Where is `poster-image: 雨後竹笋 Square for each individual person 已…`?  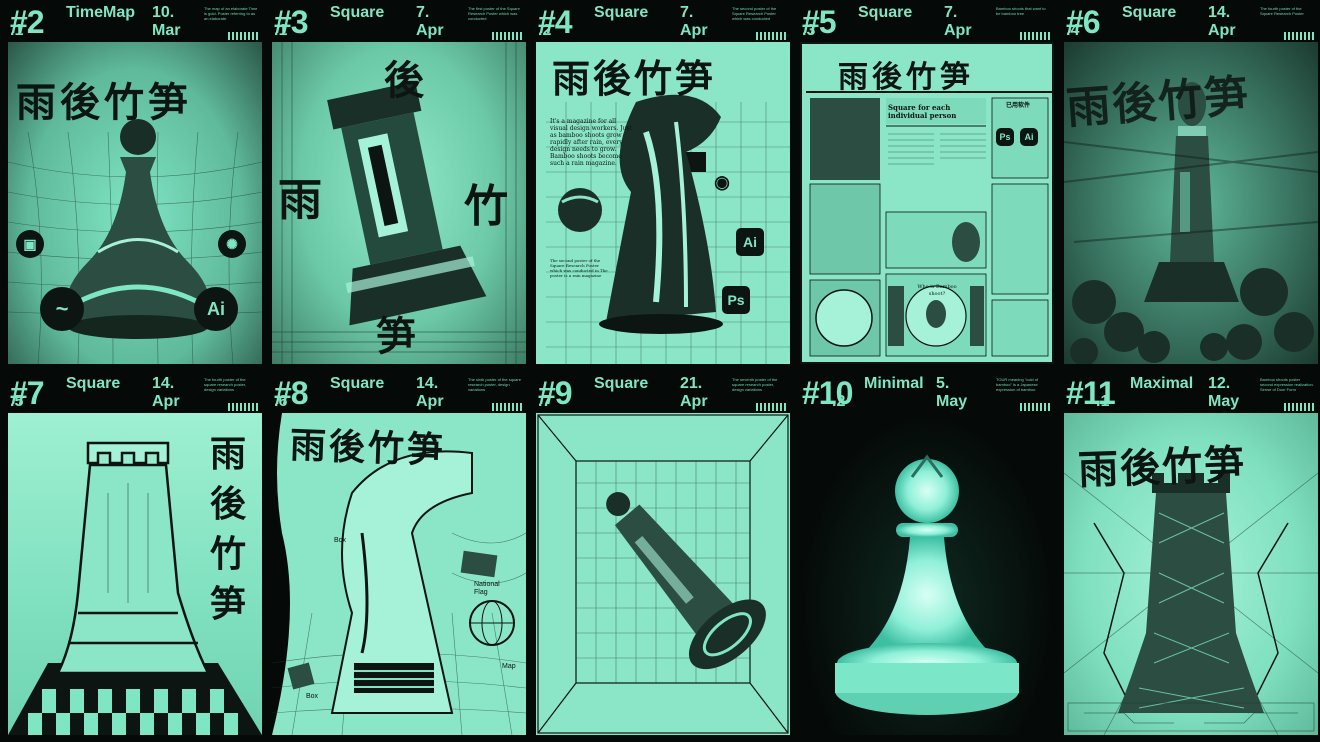 poster-image: 雨後竹笋 Square for each individual person 已… is located at coordinates (927, 203).